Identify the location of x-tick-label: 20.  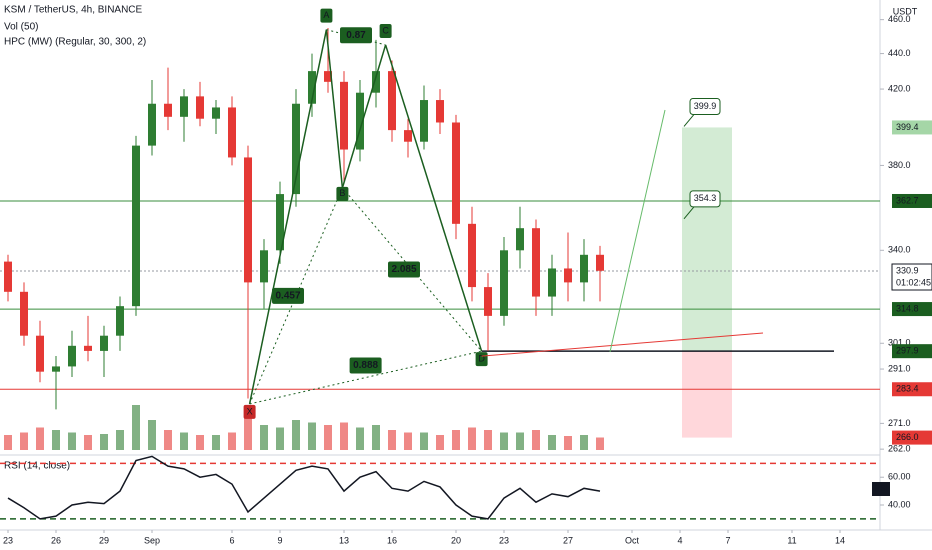
(456, 540).